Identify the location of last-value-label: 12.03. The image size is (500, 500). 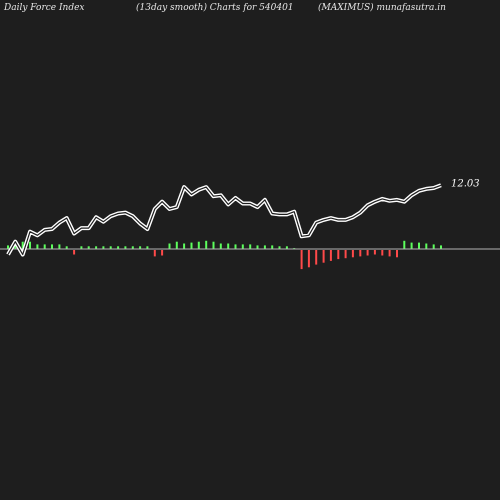
(465, 183).